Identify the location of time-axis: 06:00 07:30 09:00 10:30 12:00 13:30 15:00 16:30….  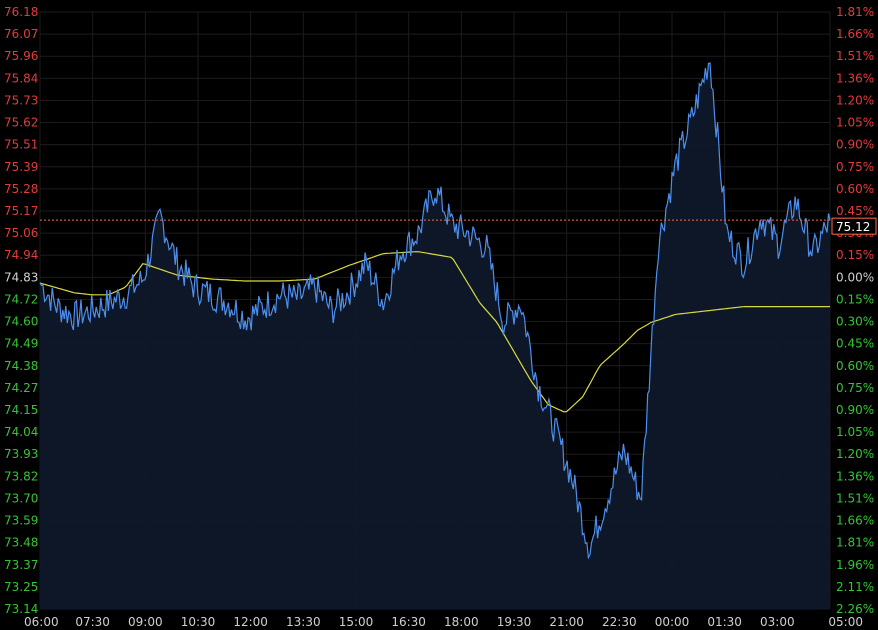
(443, 622).